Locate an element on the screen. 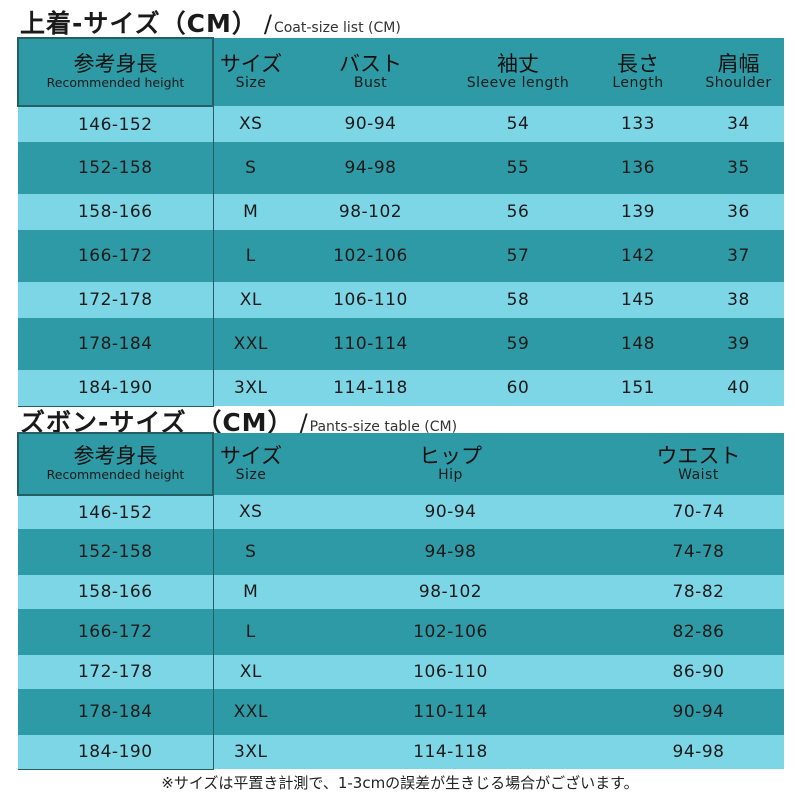 This screenshot has height=800, width=800. header-en: Bust is located at coordinates (370, 83).